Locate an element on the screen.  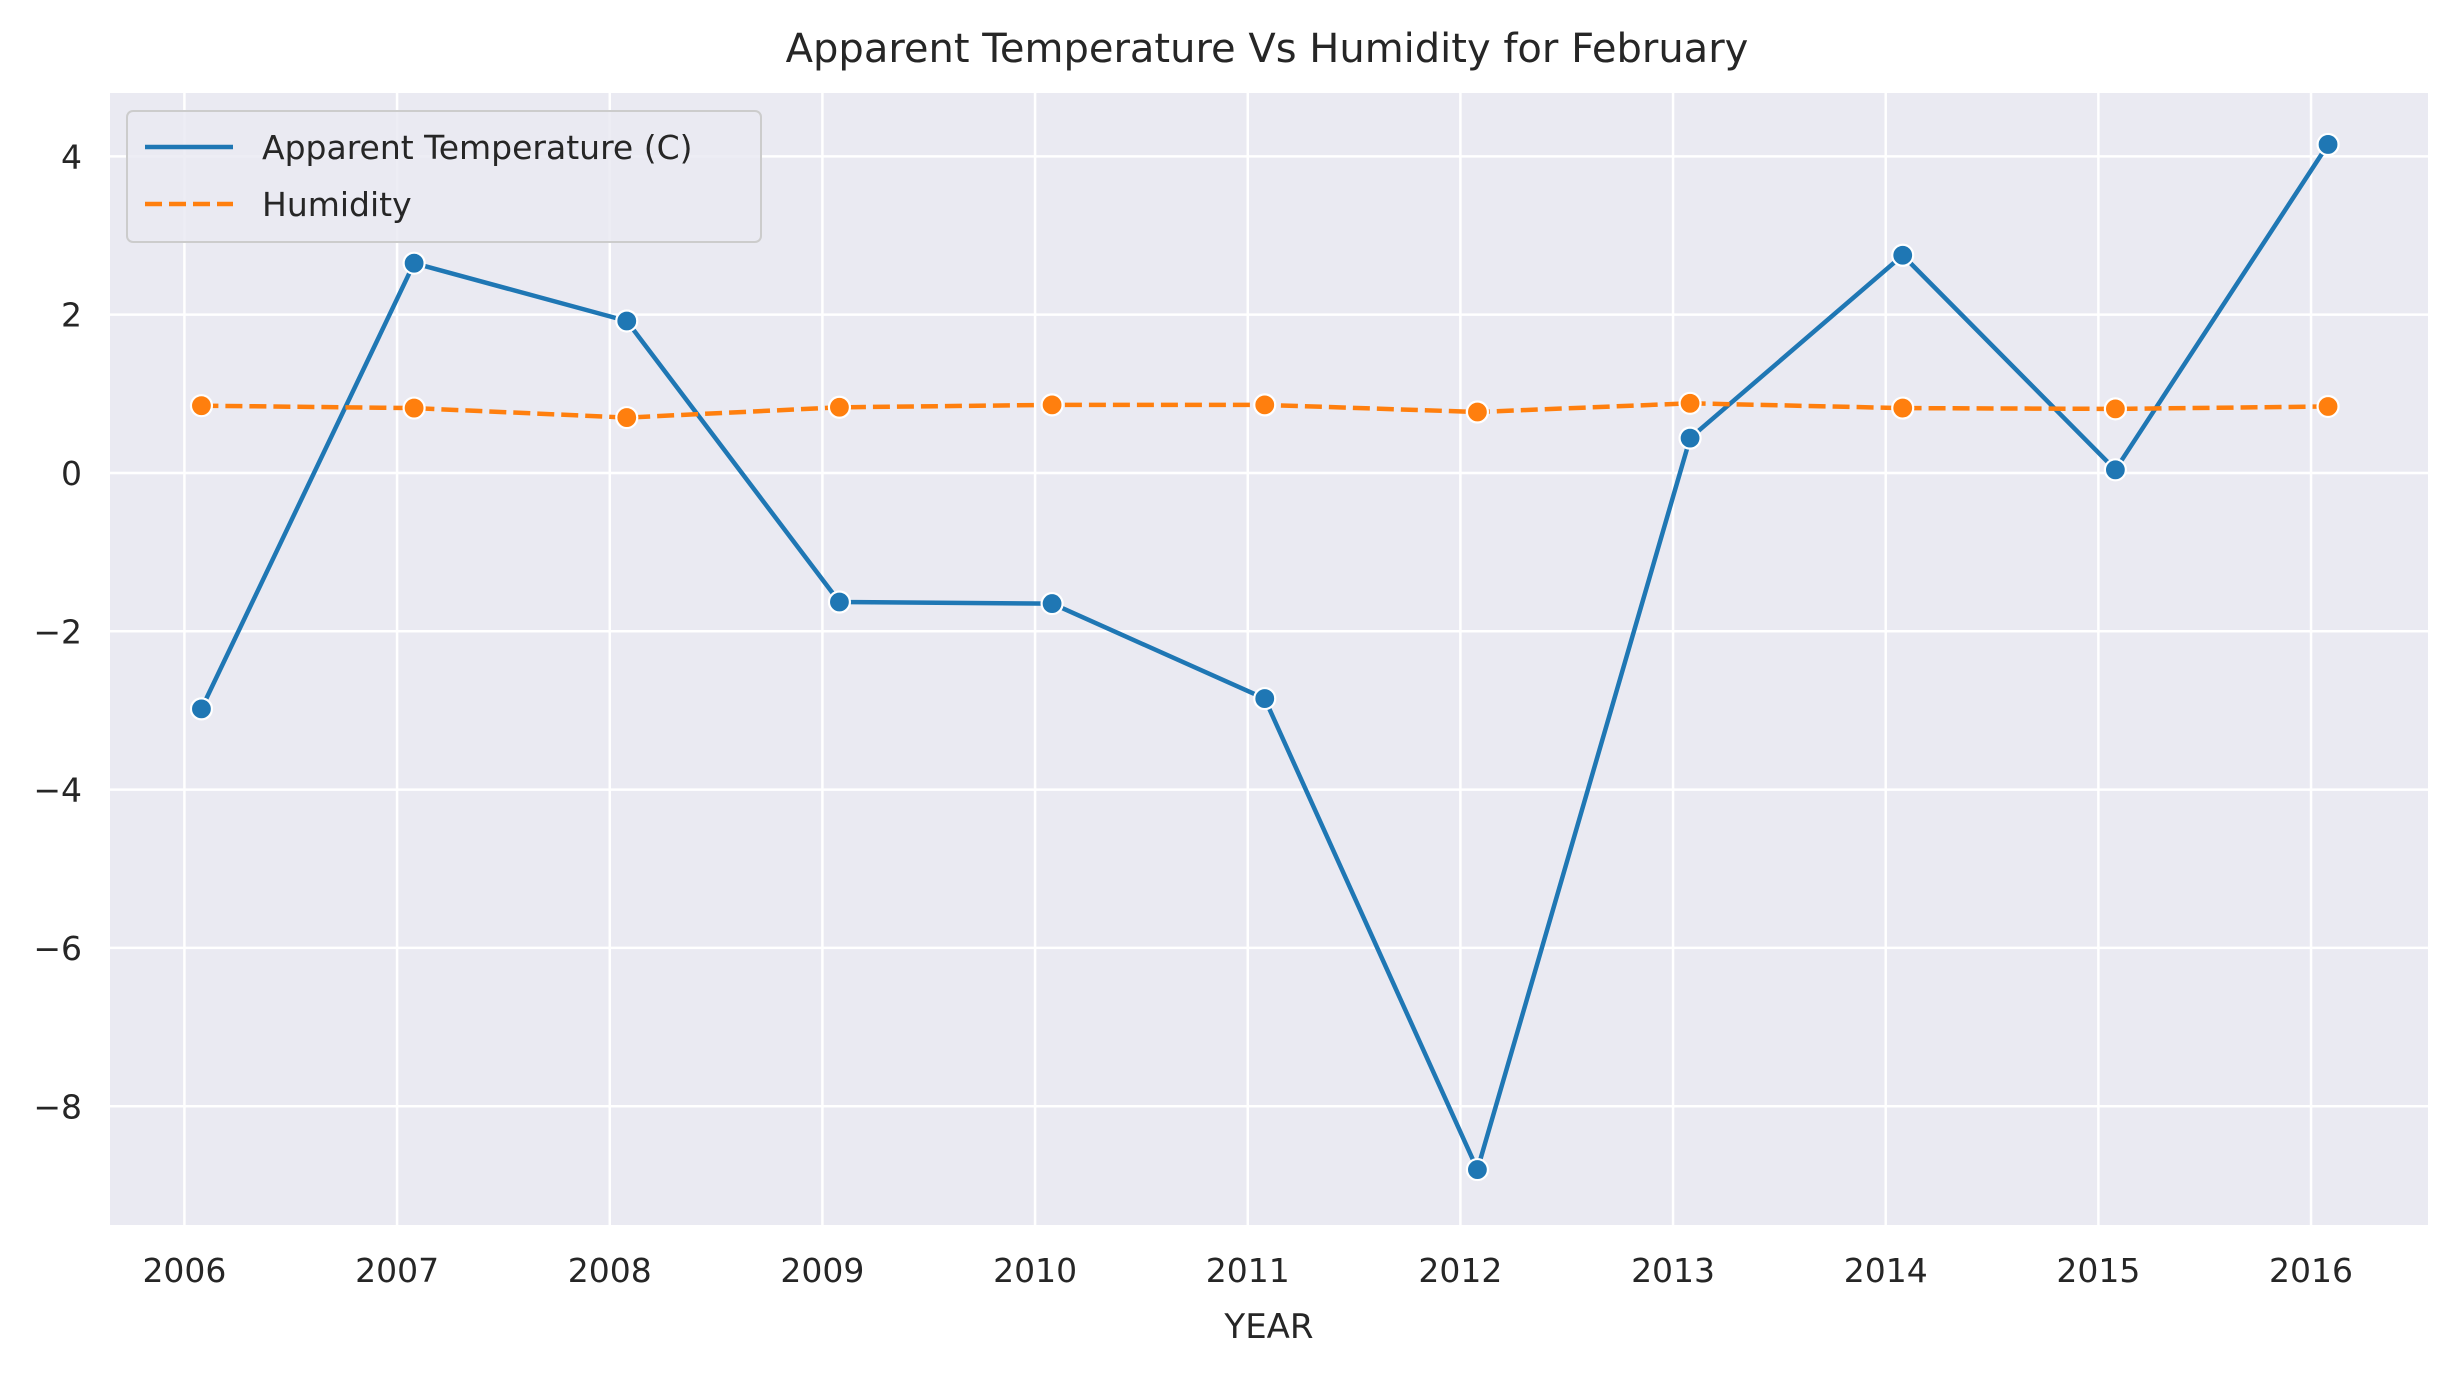
x-tick-label: 2010 is located at coordinates (1035, 1270).